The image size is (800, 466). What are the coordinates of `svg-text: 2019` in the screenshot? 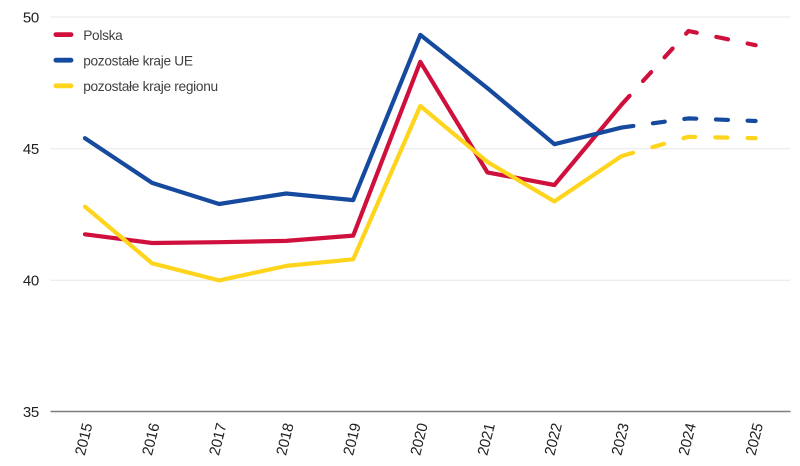 It's located at (352, 440).